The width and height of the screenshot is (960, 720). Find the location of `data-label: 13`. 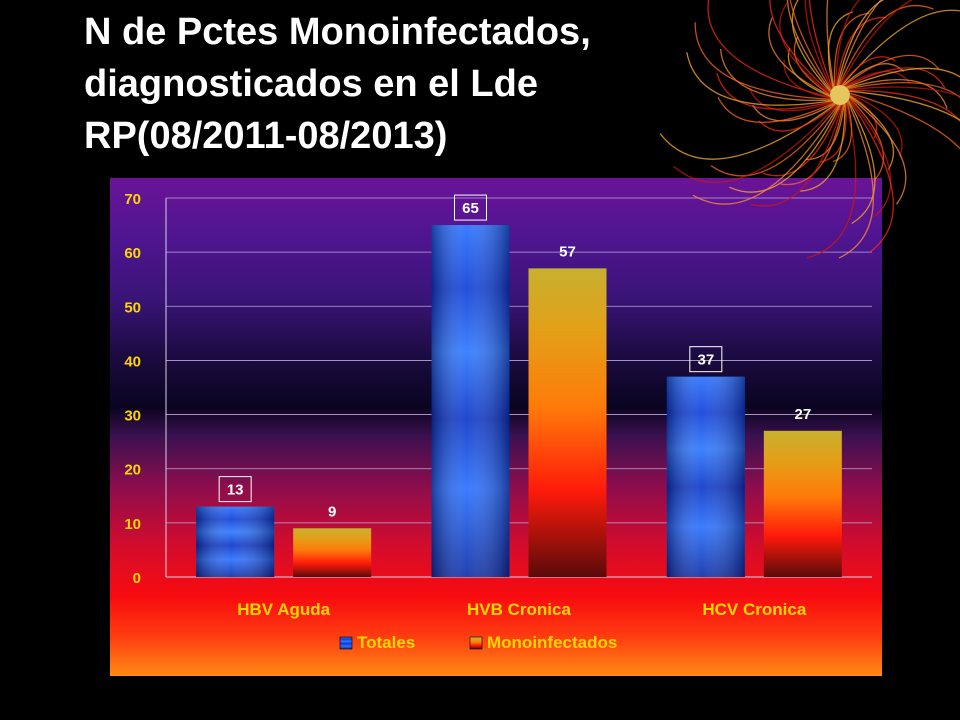

data-label: 13 is located at coordinates (235, 490).